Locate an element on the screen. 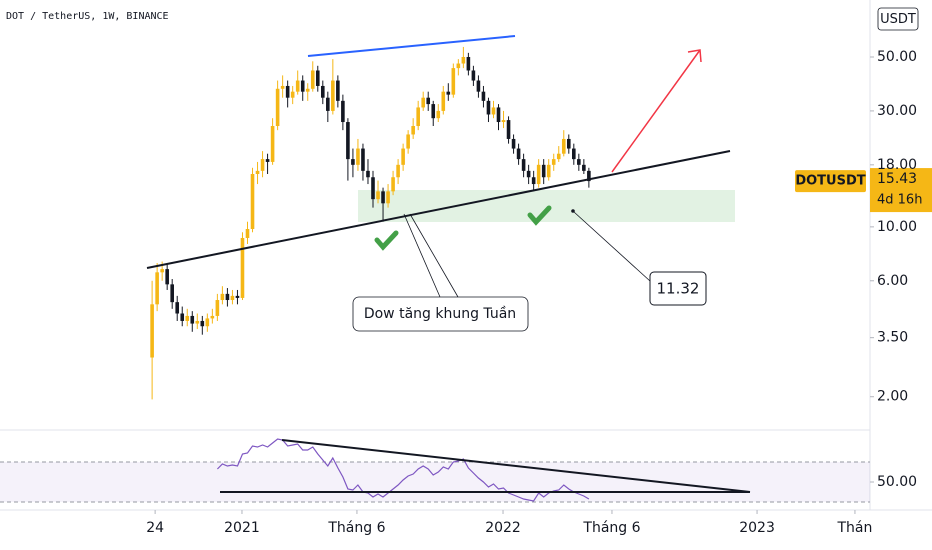 The height and width of the screenshot is (550, 932). symbol-tag: DOTUSDT is located at coordinates (830, 181).